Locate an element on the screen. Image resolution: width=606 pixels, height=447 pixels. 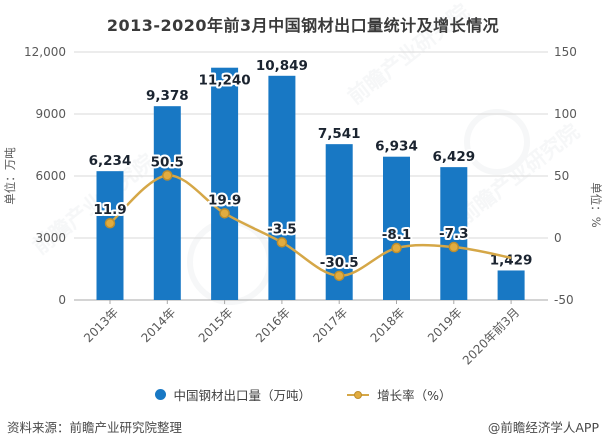
left-axis-tick: 12,000 is located at coordinates (45, 52).